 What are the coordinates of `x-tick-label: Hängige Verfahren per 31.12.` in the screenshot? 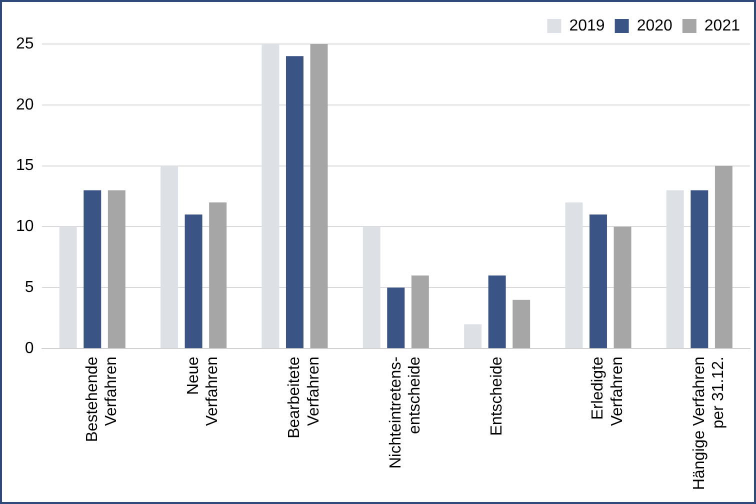 It's located at (709, 423).